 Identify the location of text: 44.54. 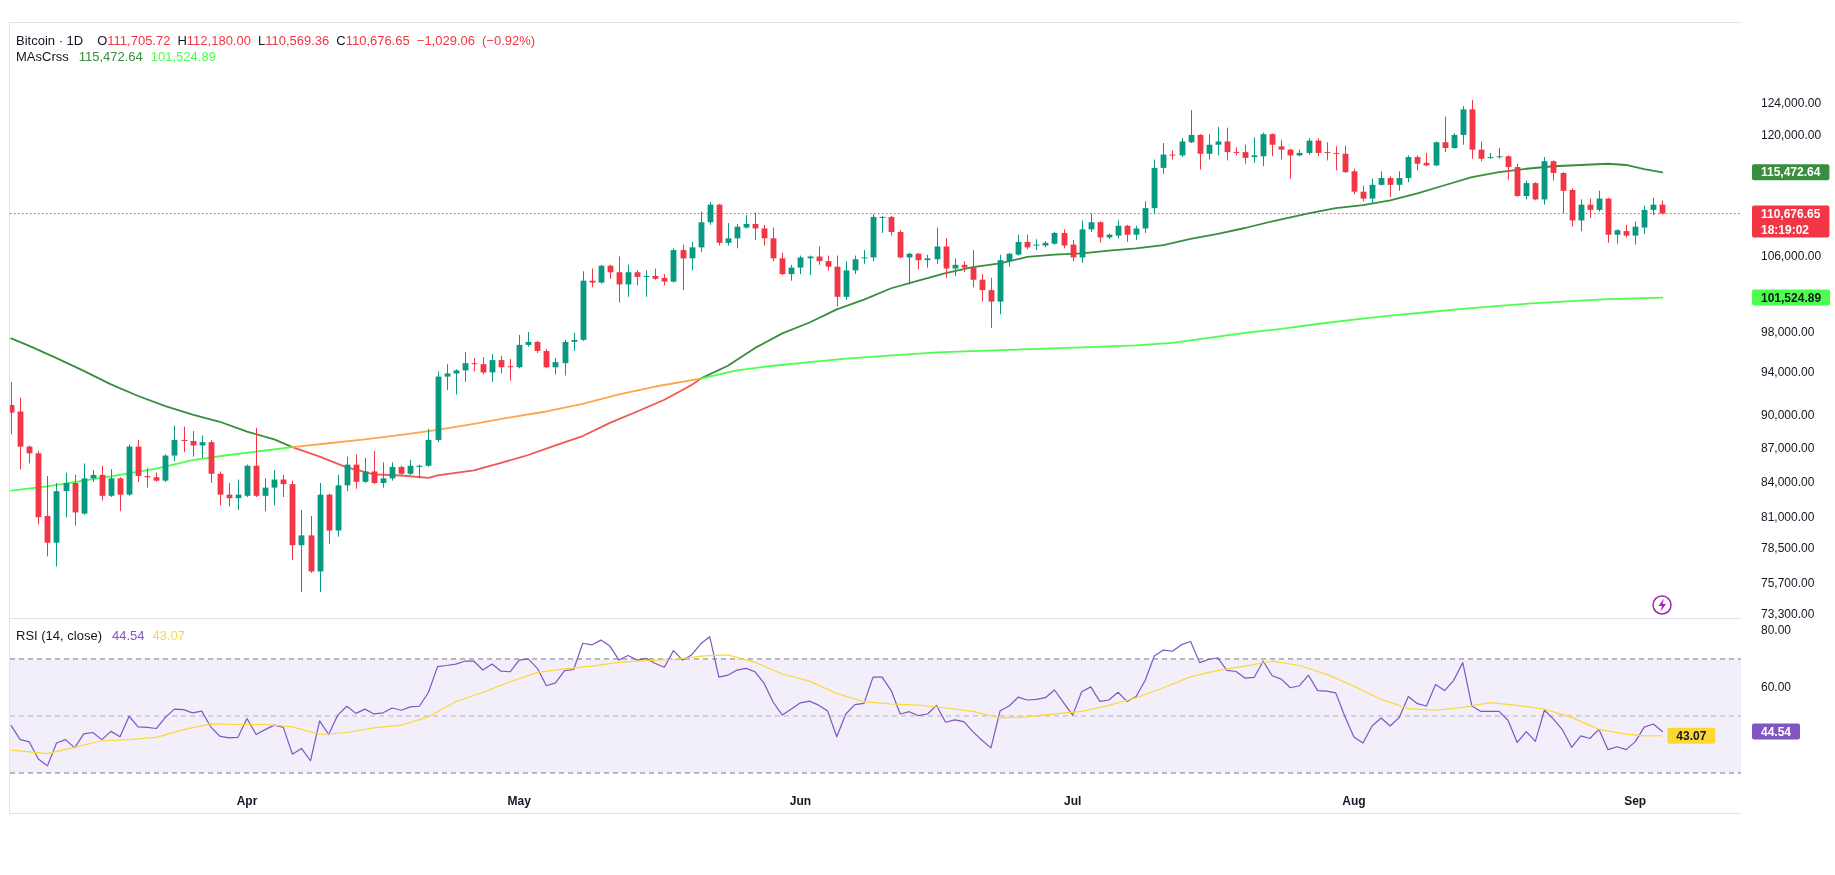
(128, 635).